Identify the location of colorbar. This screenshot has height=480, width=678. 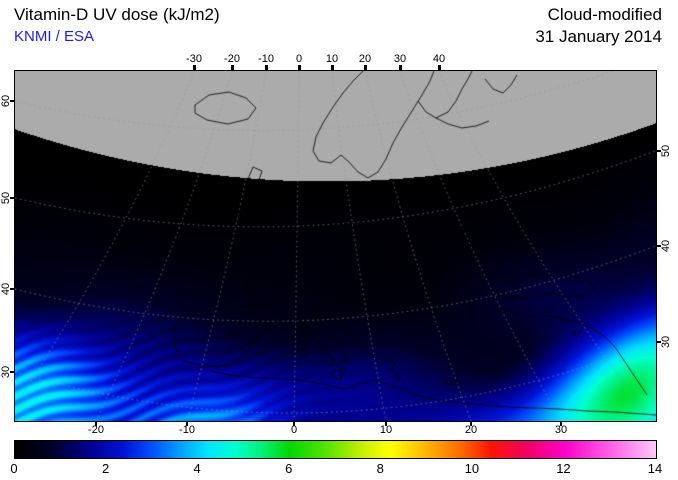
(335, 449).